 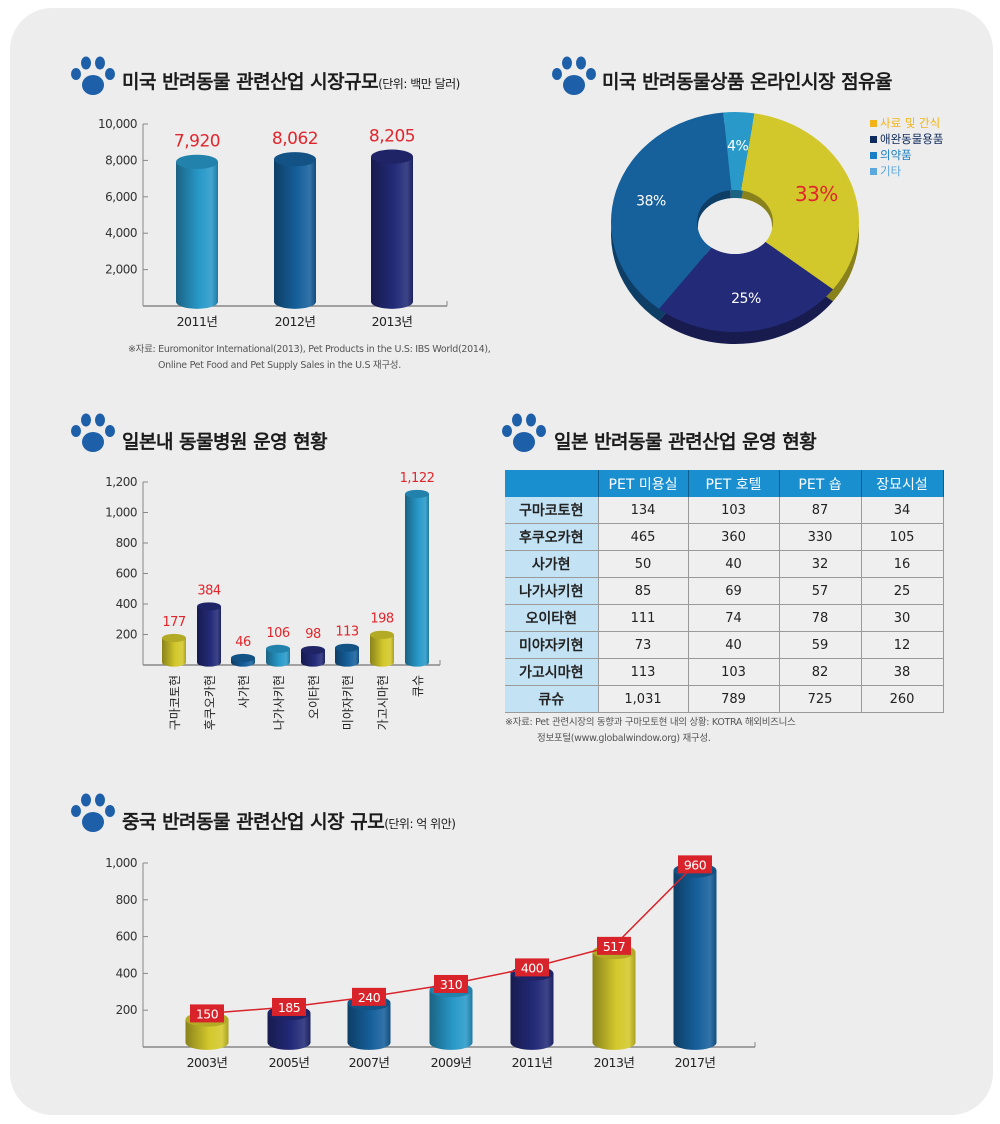 I want to click on pie-legend: 사료 및 간식 애완동물용품 의약품 기타, so click(x=906, y=147).